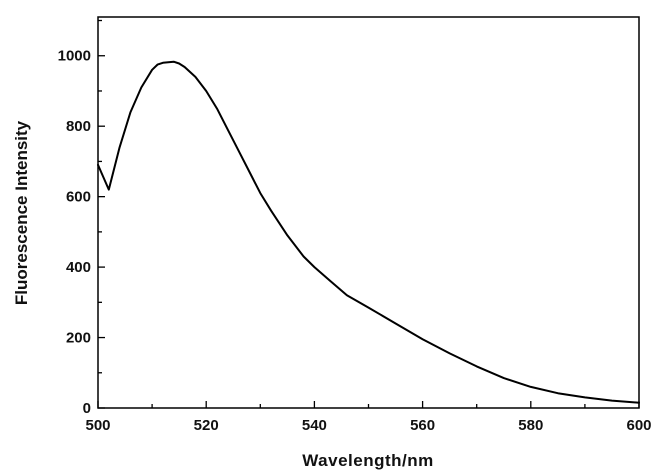  I want to click on y-axis-ticks: 0 200 400 600 800 1000, so click(81, 218).